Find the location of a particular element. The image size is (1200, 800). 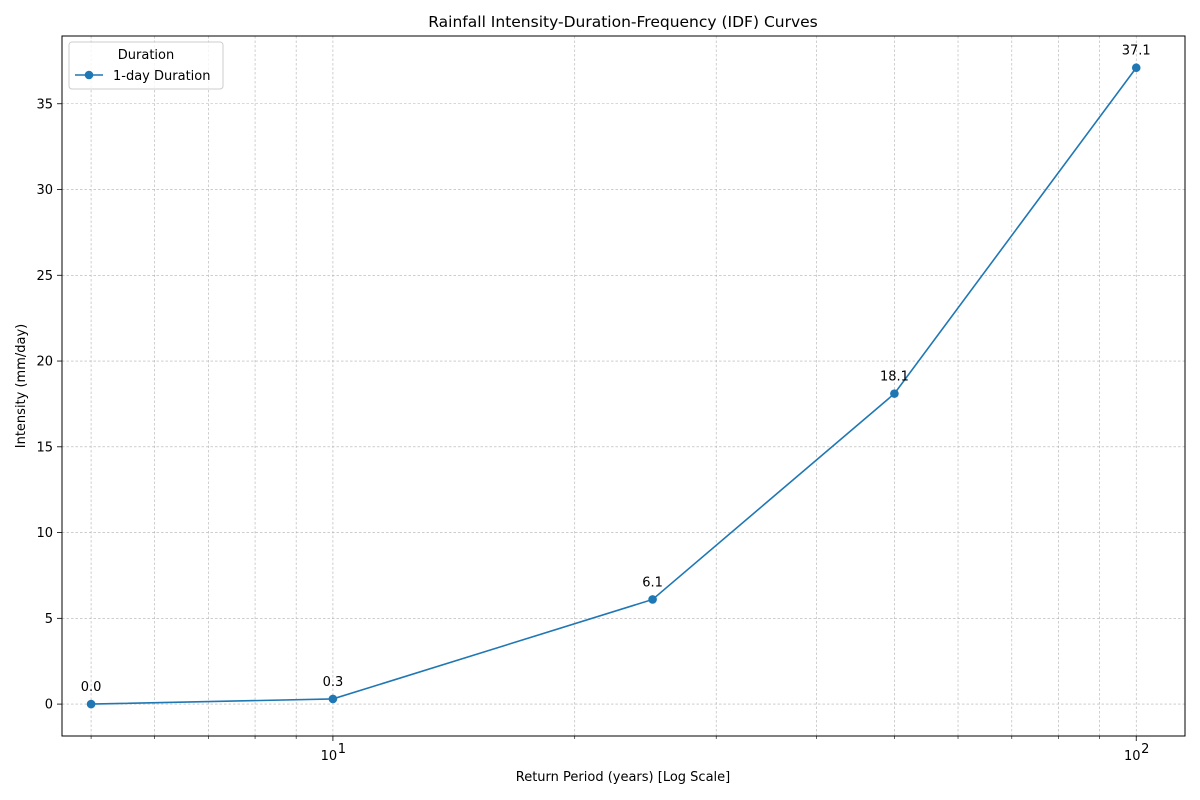

data-label: 0.3 is located at coordinates (333, 682).